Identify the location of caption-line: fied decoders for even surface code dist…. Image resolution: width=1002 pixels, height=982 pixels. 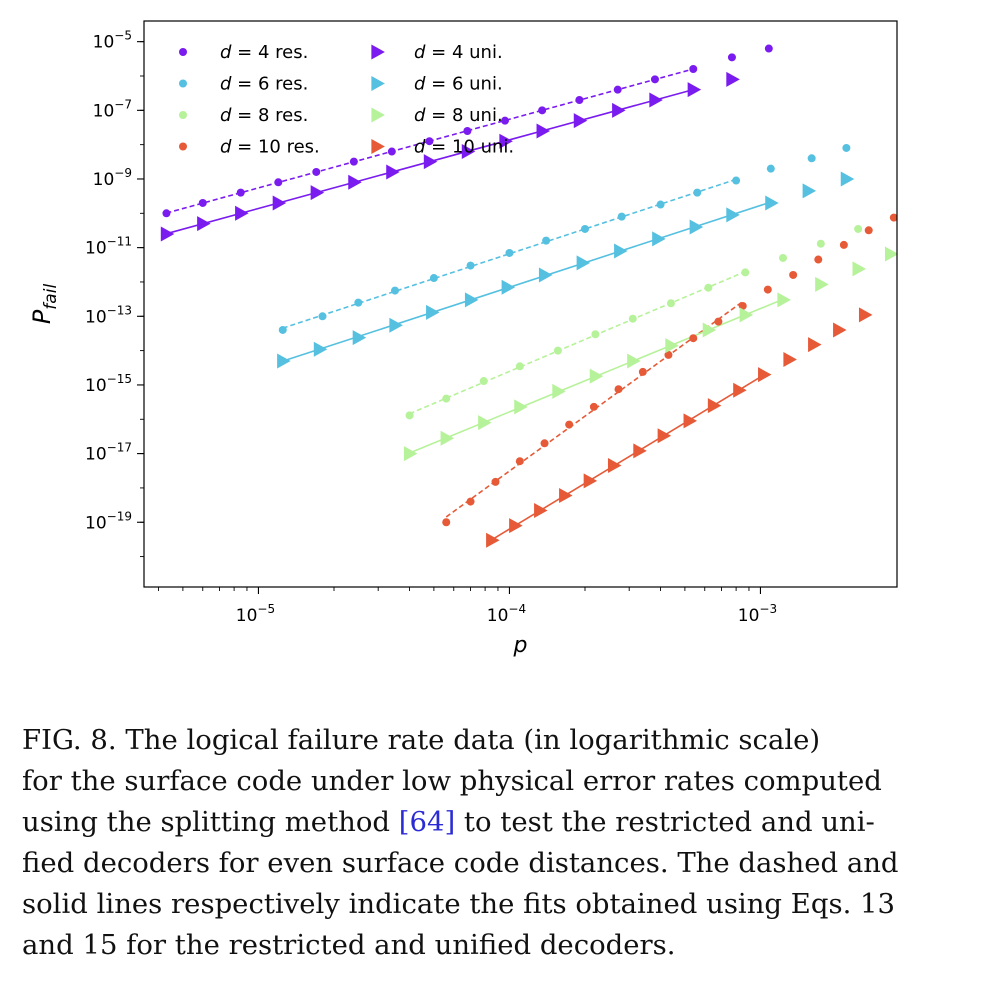
(460, 863).